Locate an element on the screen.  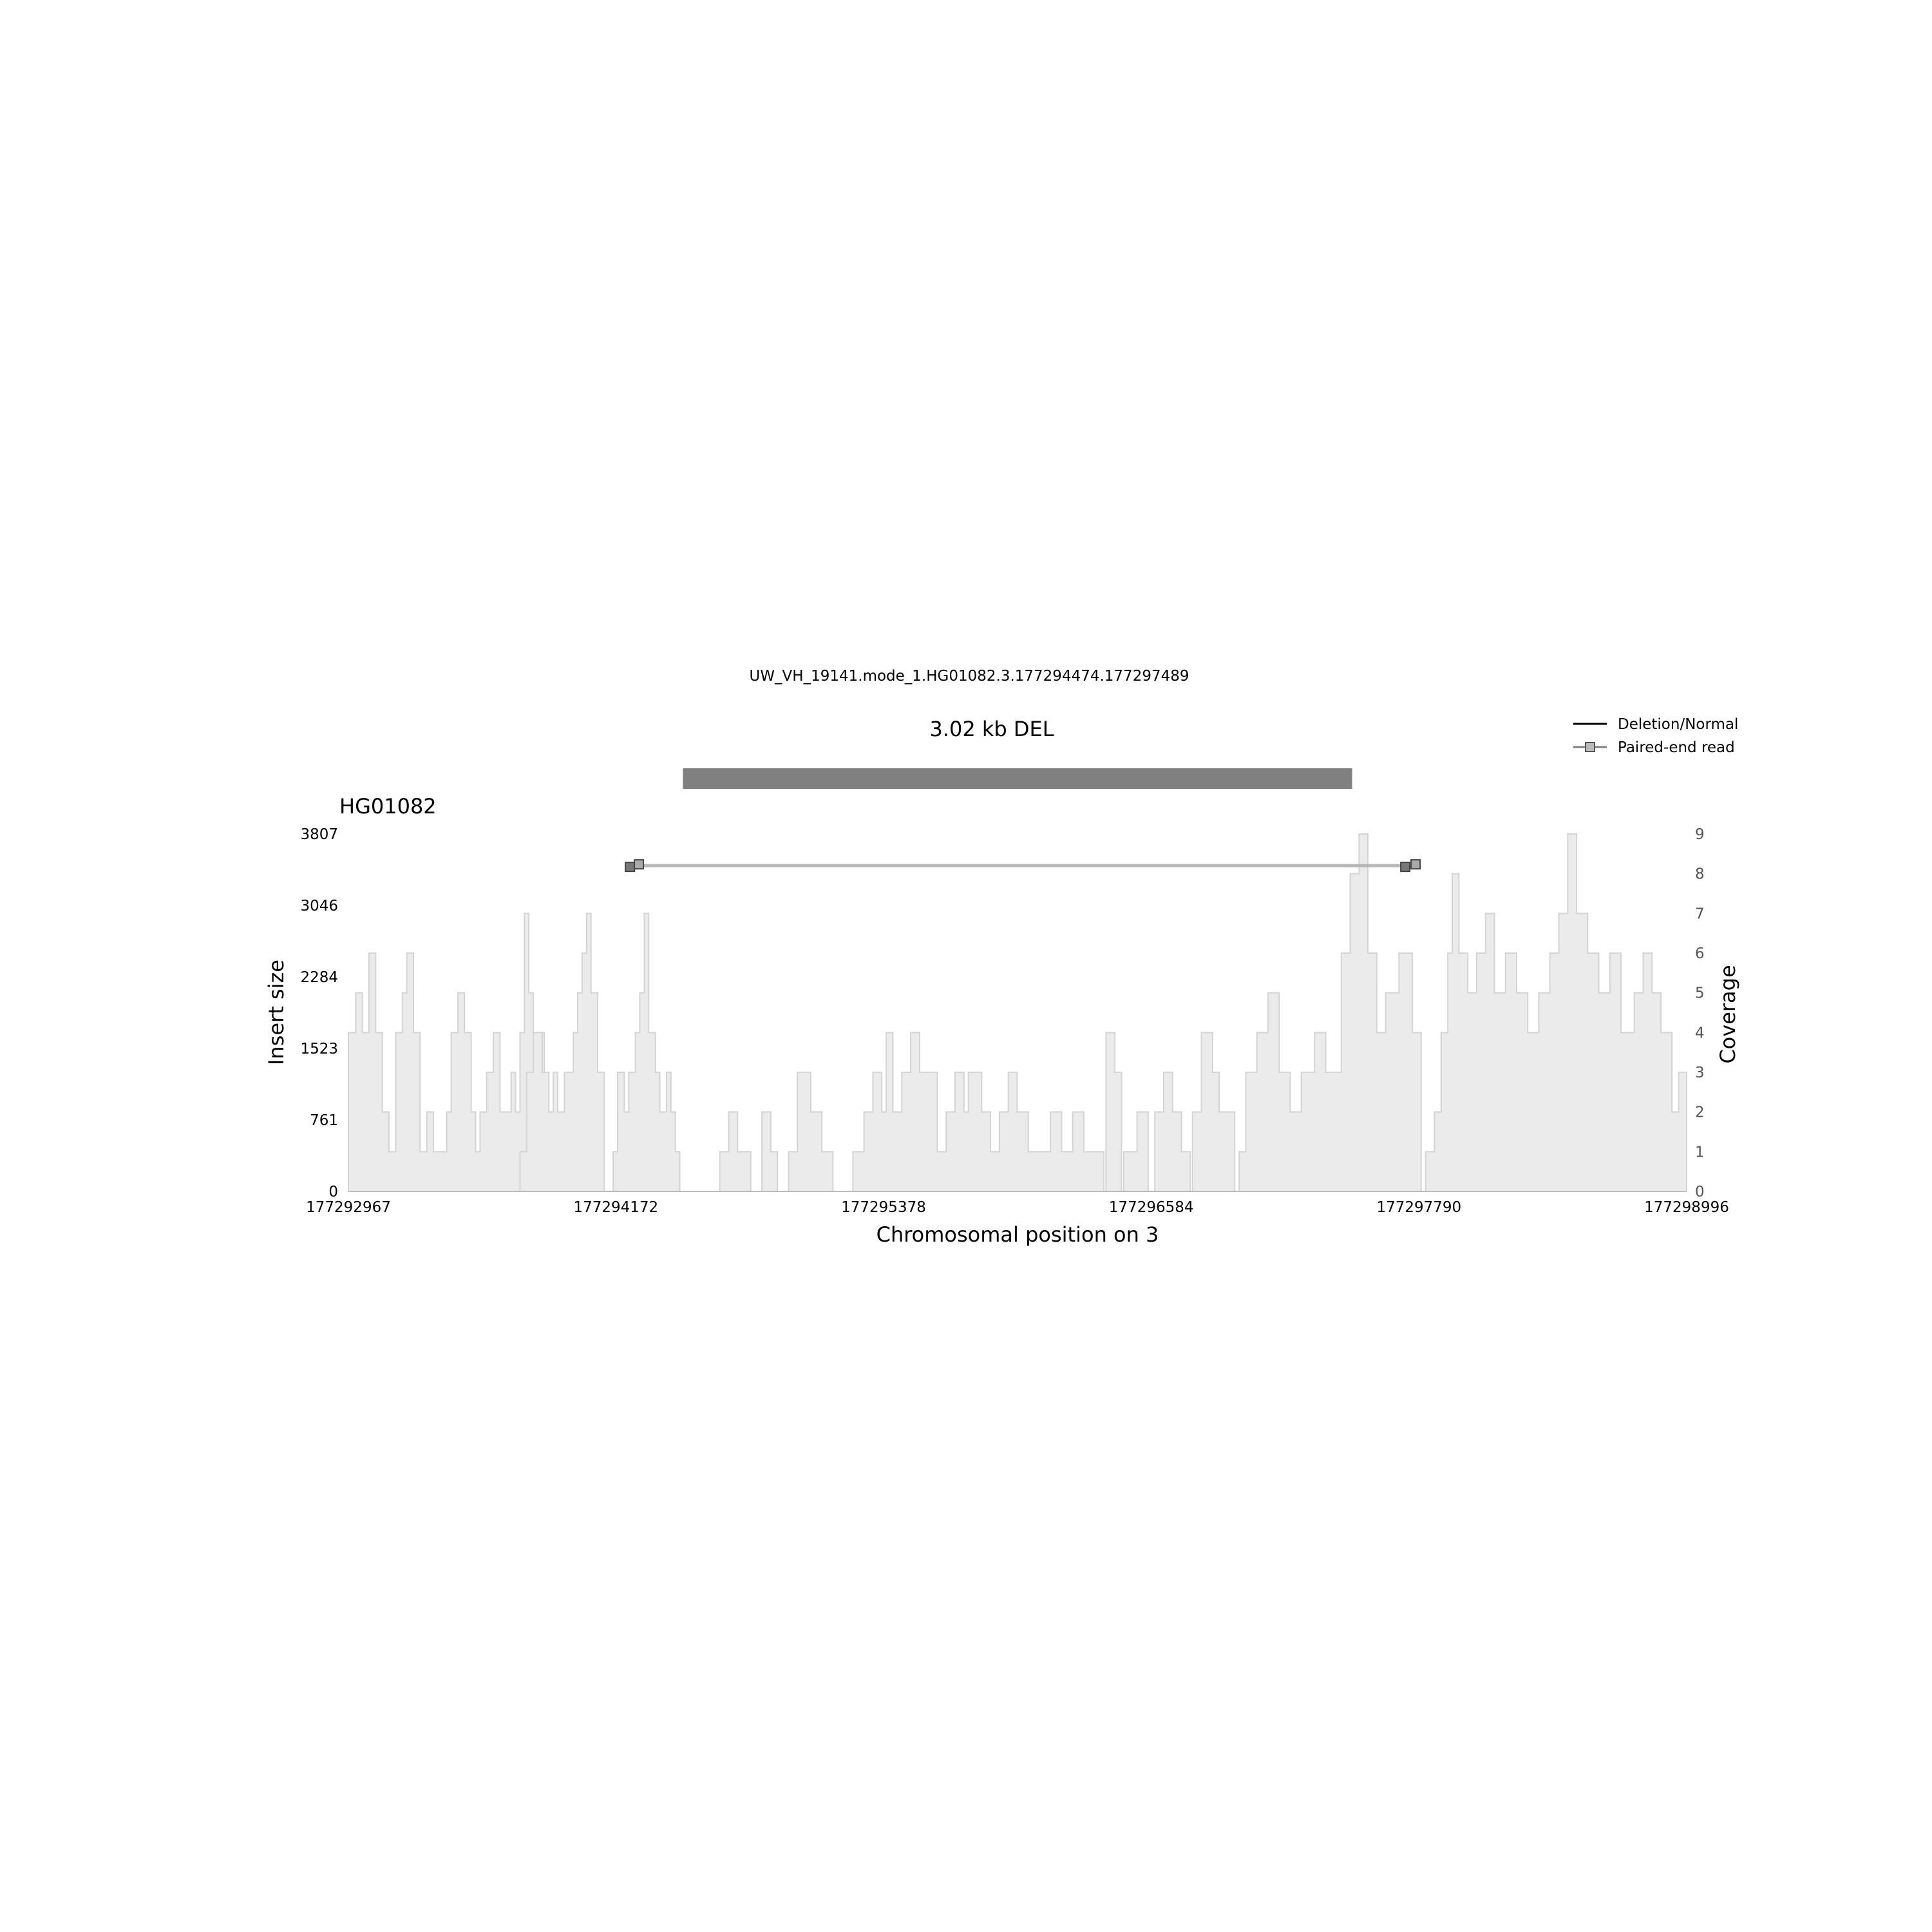
right-axis-label: Coverage is located at coordinates (1728, 1014).